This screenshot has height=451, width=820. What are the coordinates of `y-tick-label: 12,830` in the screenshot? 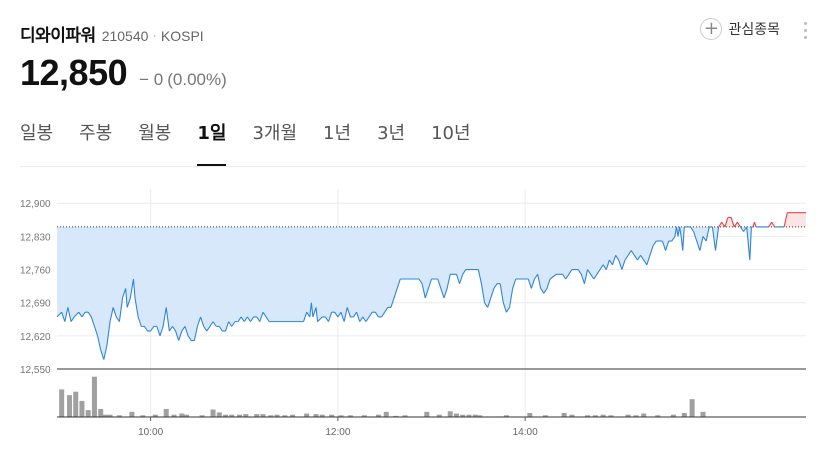 It's located at (35, 237).